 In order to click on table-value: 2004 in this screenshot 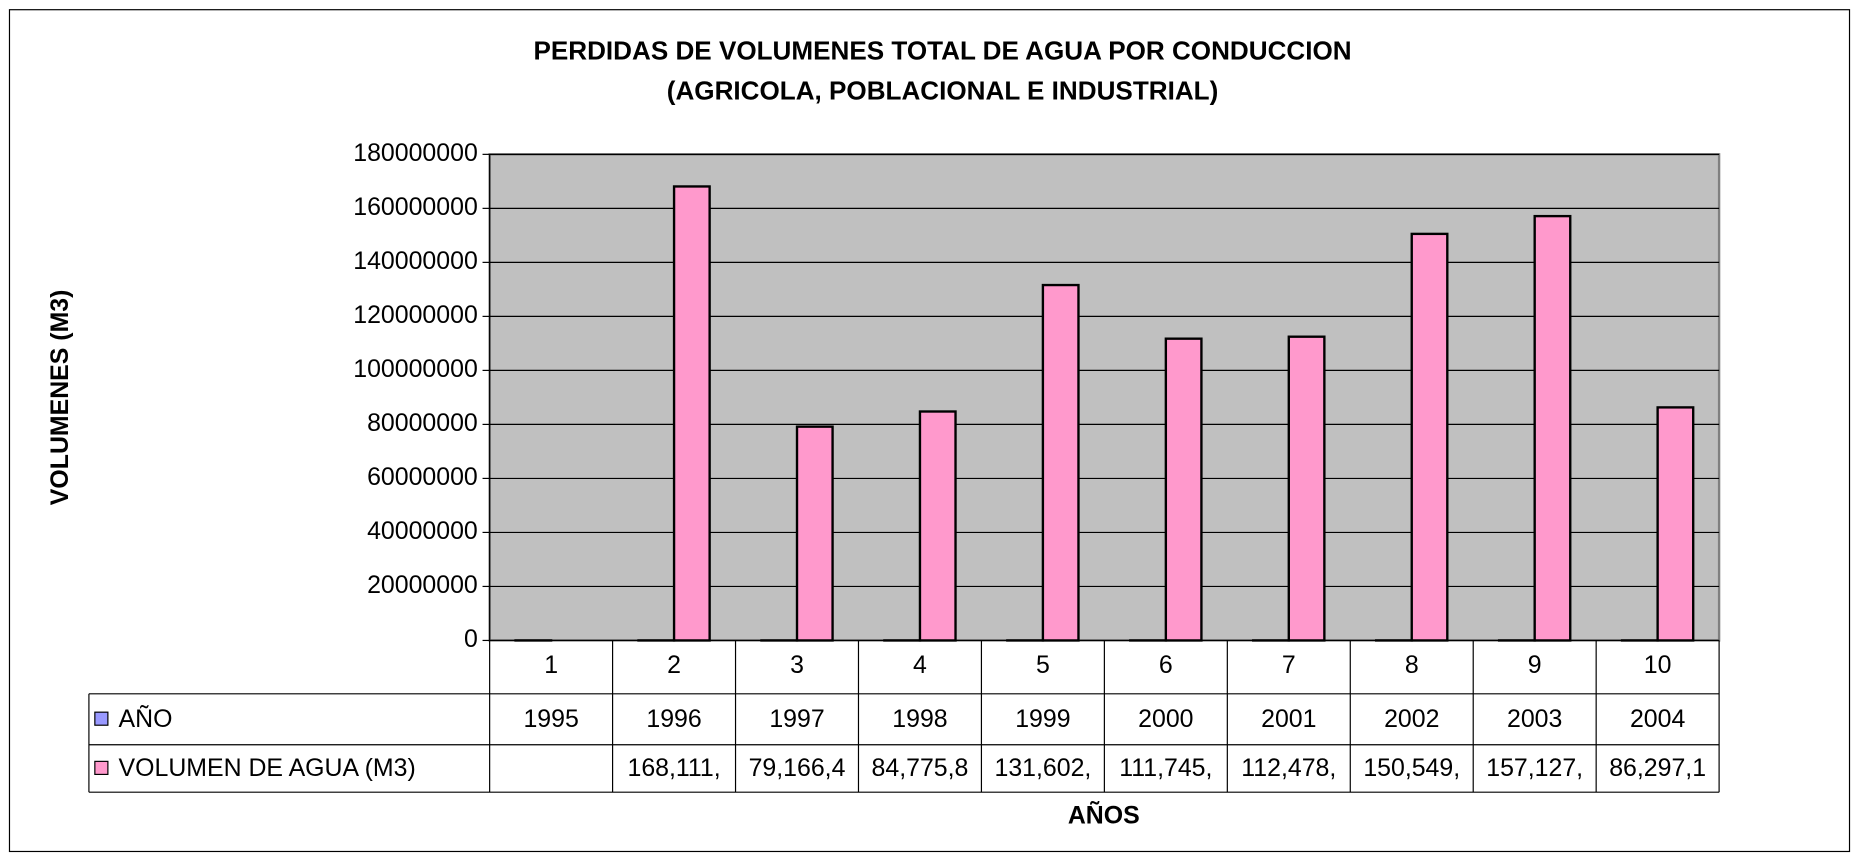, I will do `click(1658, 719)`.